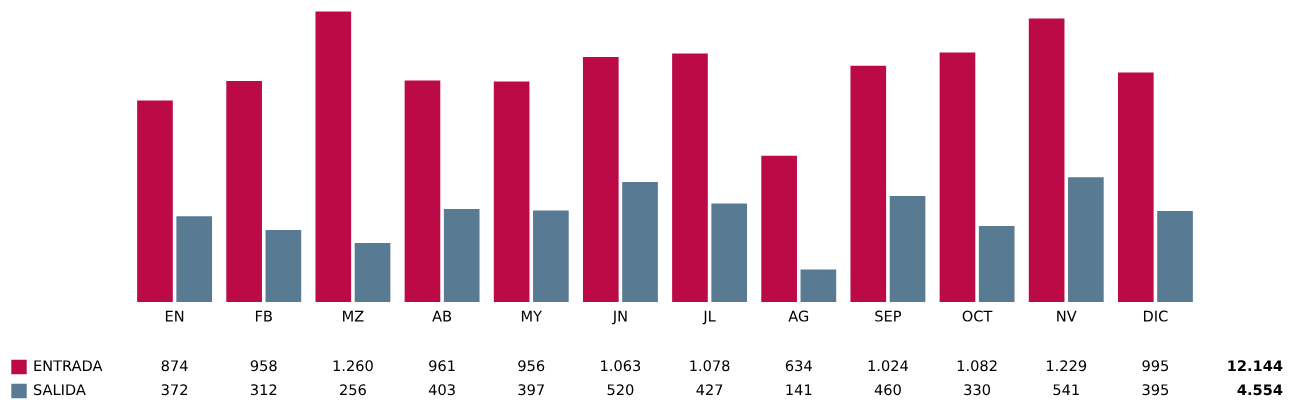 Image resolution: width=1289 pixels, height=400 pixels. I want to click on data-label: 1.024, so click(888, 366).